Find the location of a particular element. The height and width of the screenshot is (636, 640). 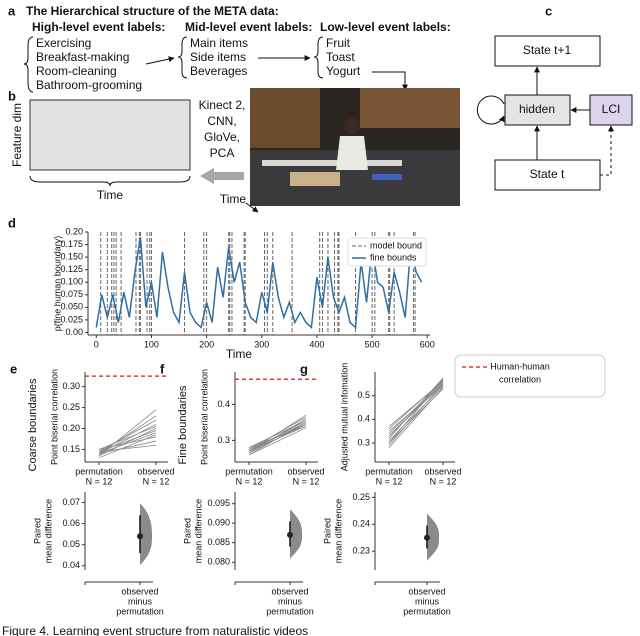

feature-matrix is located at coordinates (110, 135).